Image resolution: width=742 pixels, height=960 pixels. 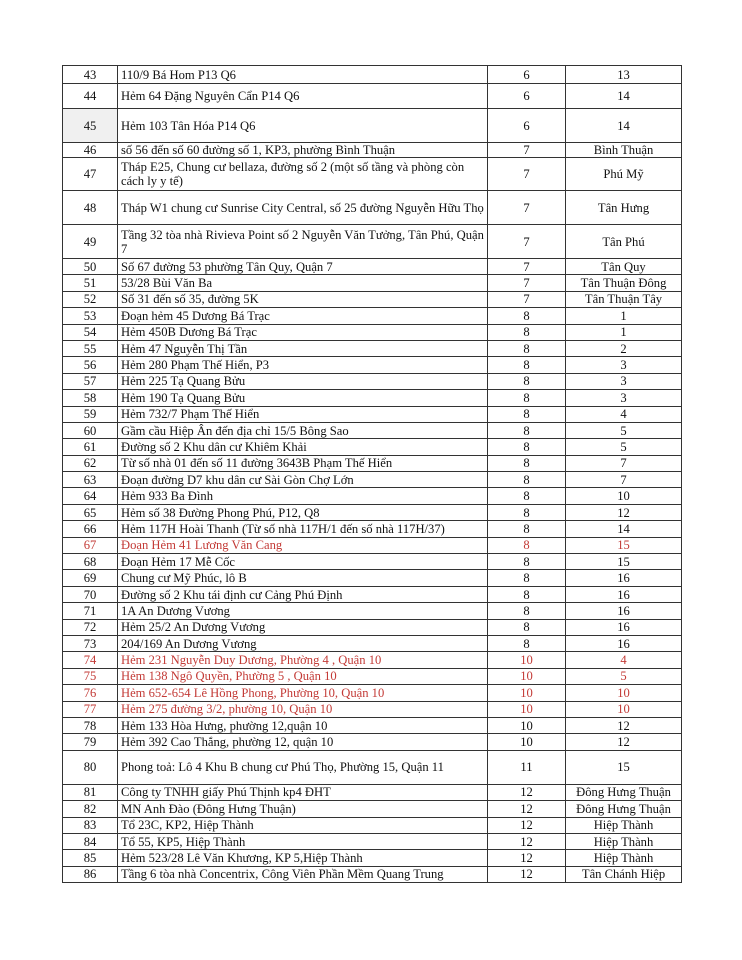 What do you see at coordinates (90, 562) in the screenshot?
I see `row-number: 68` at bounding box center [90, 562].